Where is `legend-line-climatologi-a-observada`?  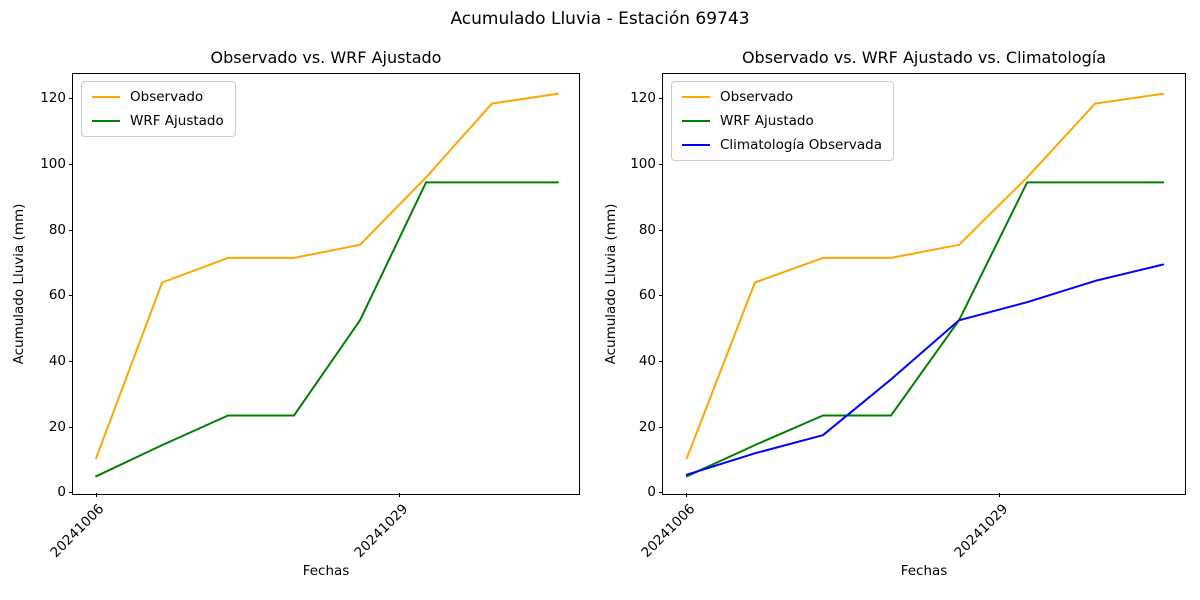
legend-line-climatologi-a-observada is located at coordinates (696, 145).